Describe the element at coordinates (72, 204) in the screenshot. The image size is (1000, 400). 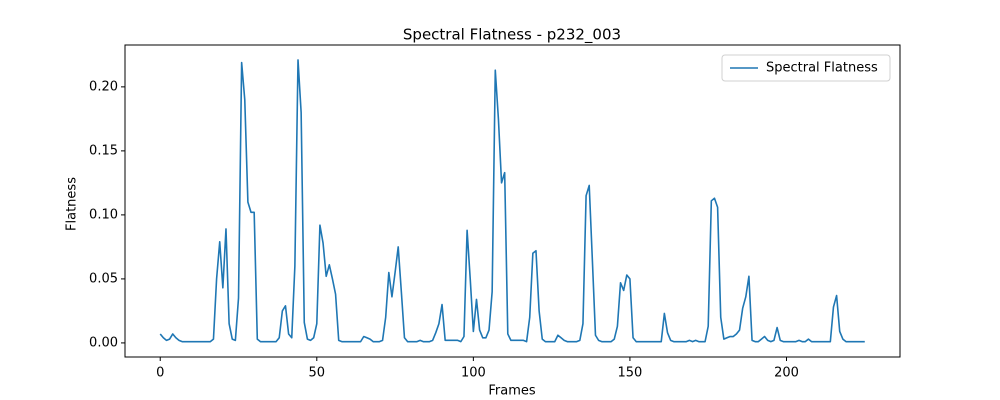
I see `y-axis-label: Flatness` at that location.